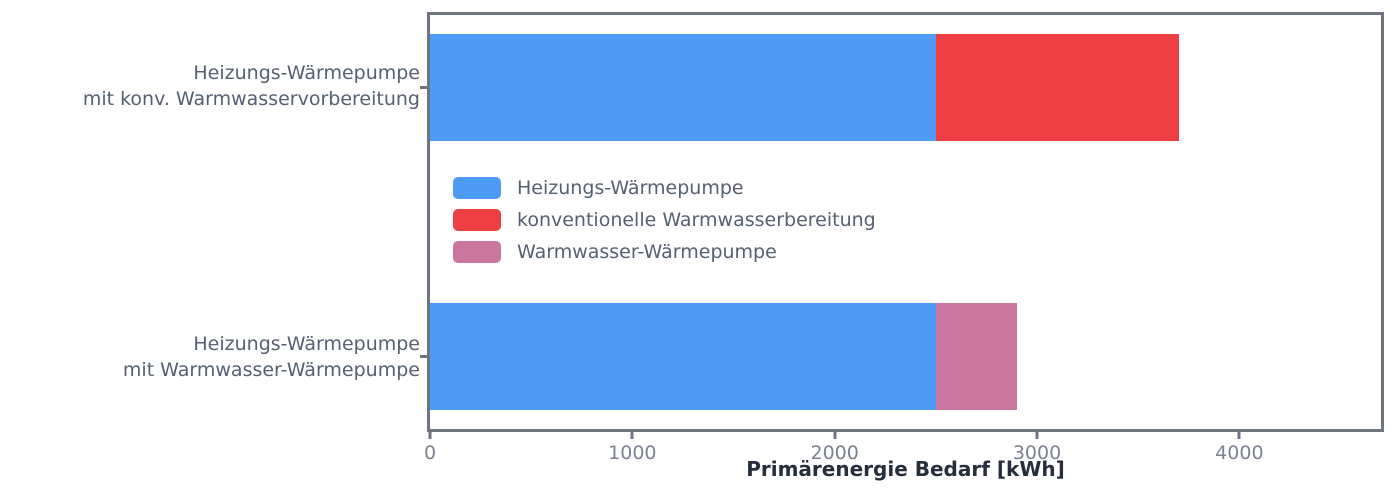 Image resolution: width=1400 pixels, height=500 pixels. I want to click on x-tick-label: 2000, so click(834, 453).